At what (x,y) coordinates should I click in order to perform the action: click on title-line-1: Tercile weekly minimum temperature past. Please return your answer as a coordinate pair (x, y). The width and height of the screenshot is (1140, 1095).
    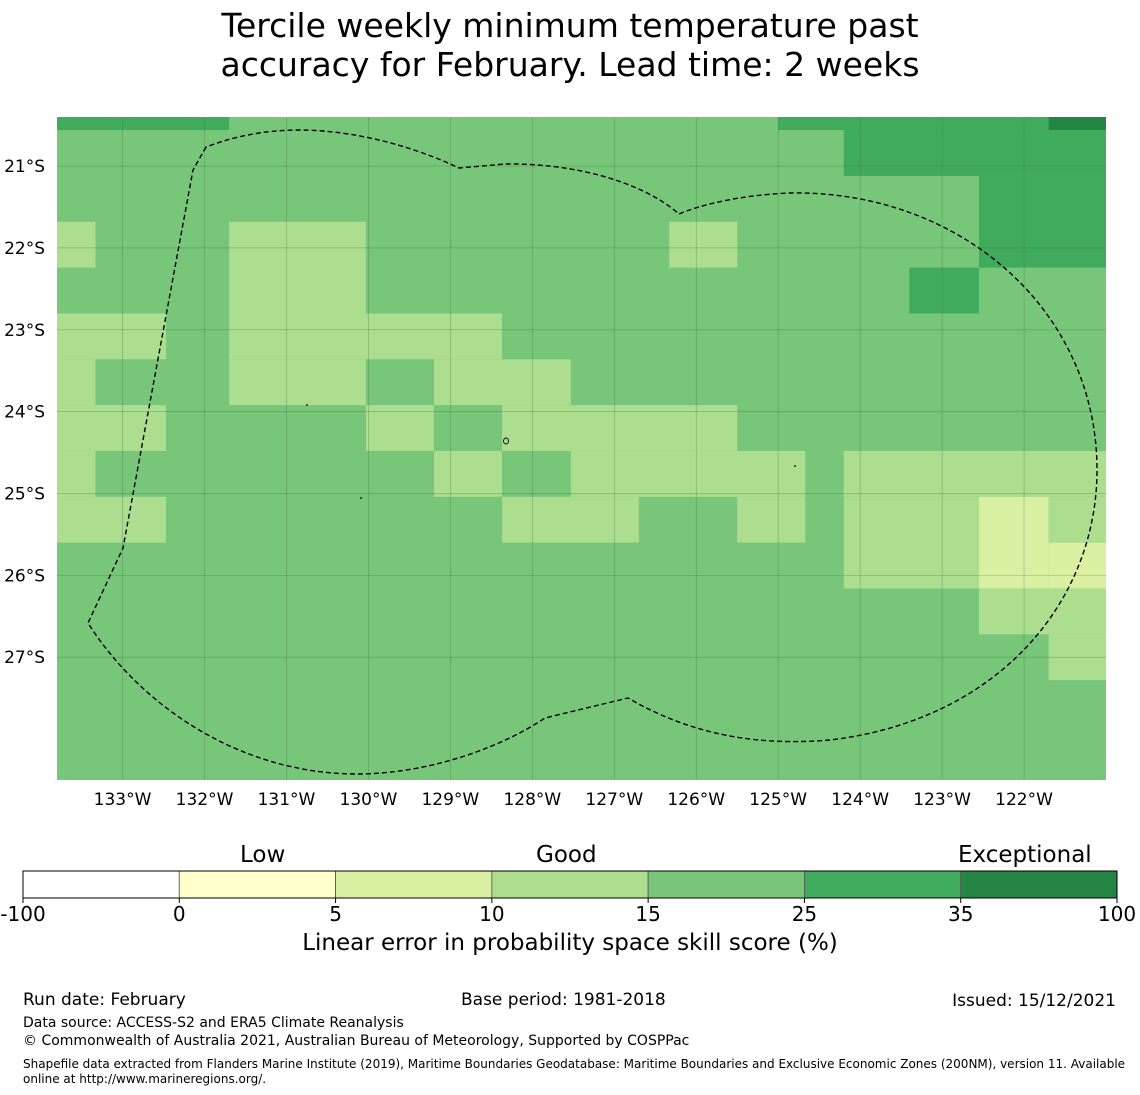
    Looking at the image, I should click on (570, 25).